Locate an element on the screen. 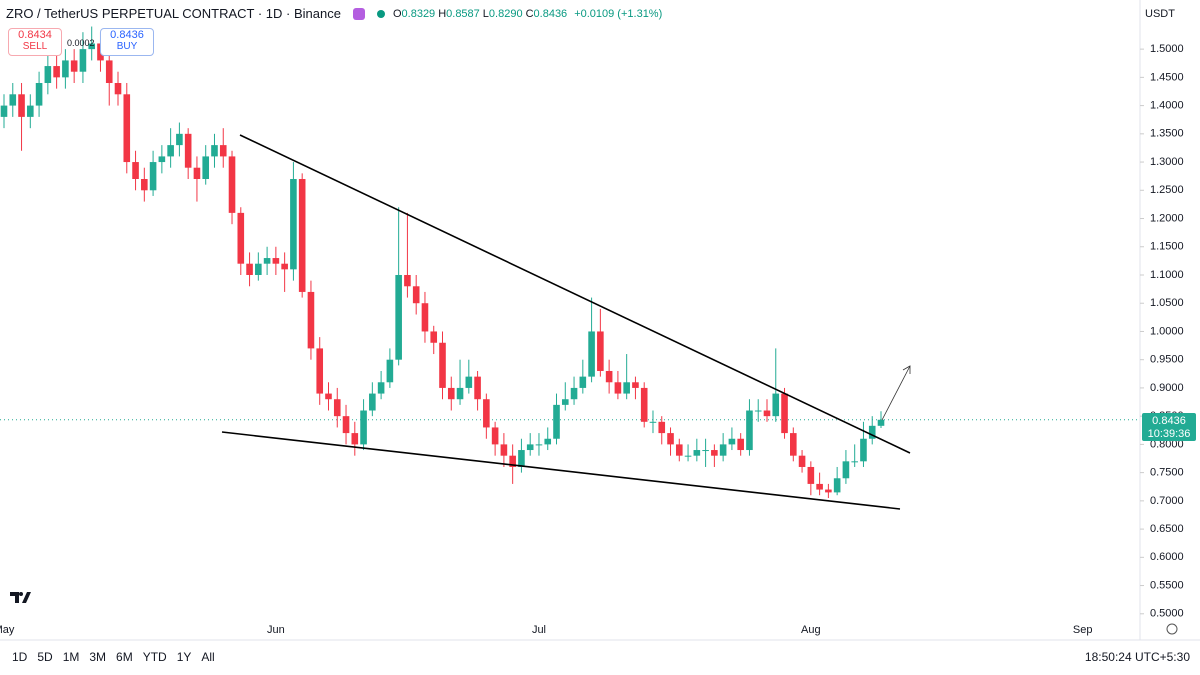 The image size is (1200, 675). x-tick-label: May is located at coordinates (7, 630).